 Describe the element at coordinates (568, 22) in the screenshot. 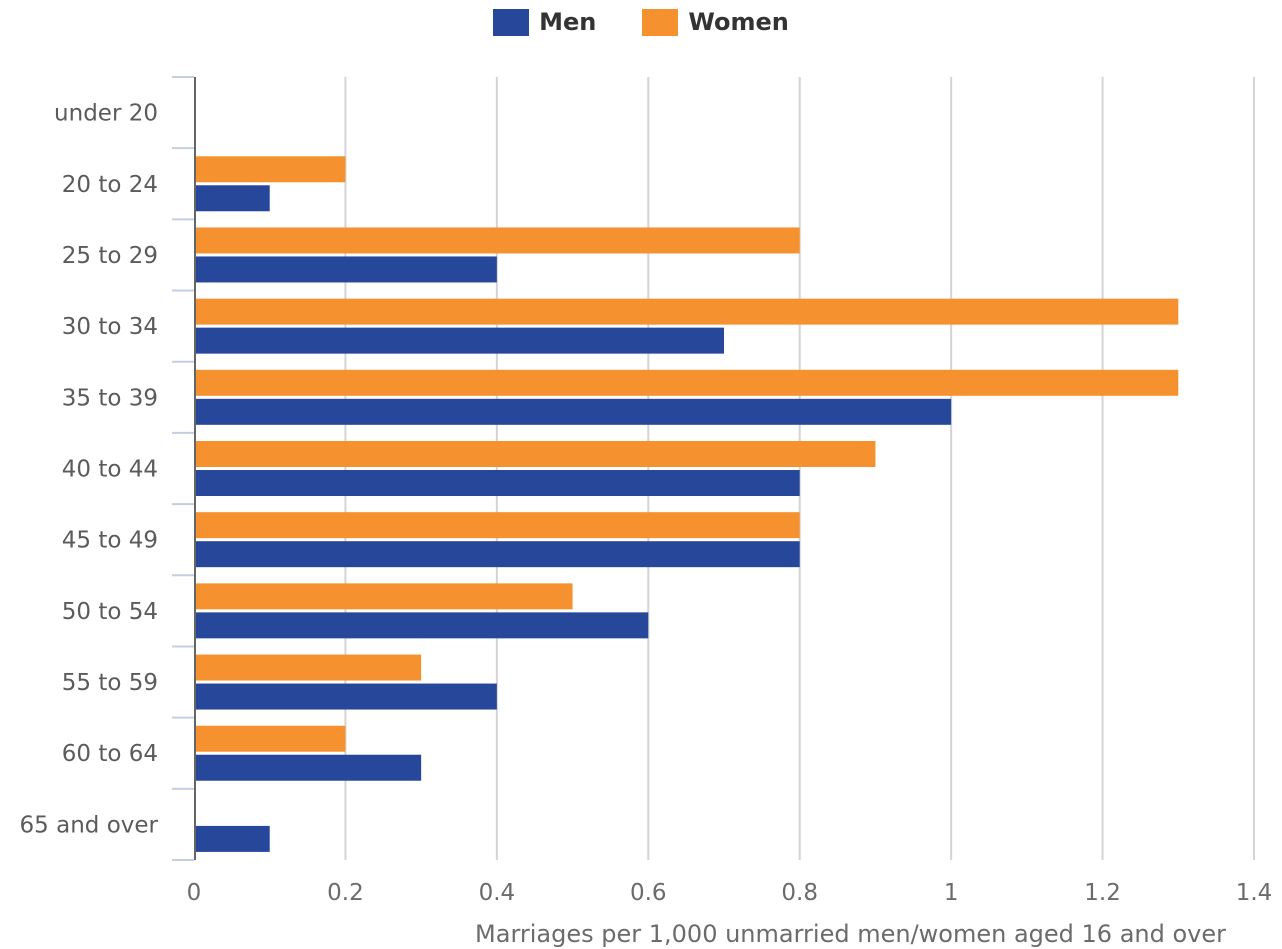

I see `legend-label-men: Men` at that location.